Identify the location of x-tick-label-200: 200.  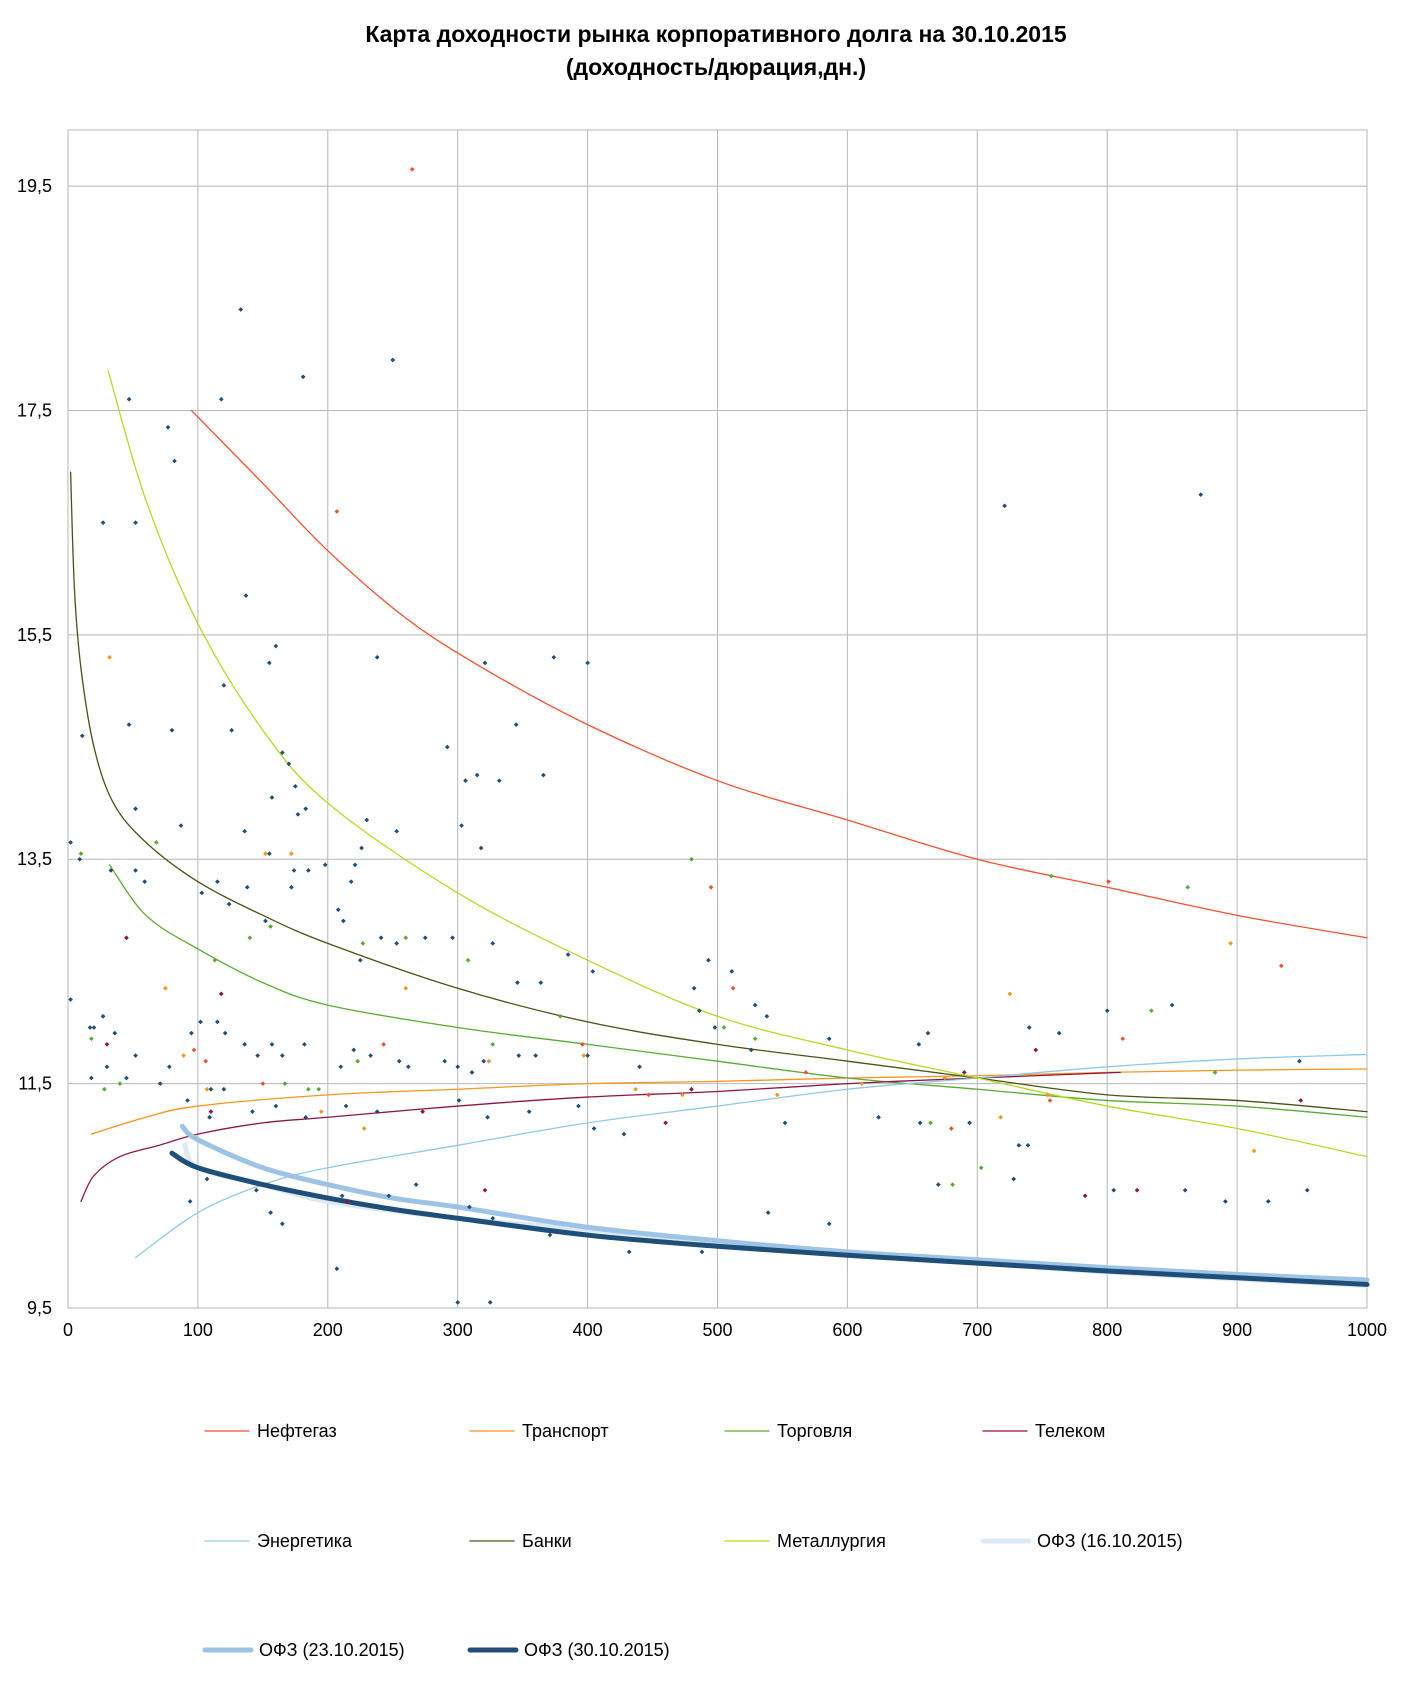
(328, 1330).